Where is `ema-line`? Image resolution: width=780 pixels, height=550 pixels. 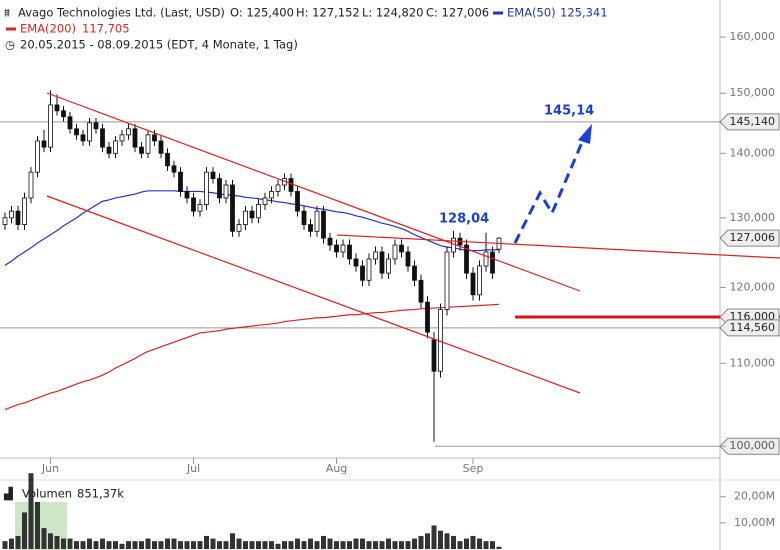
ema-line is located at coordinates (252, 357).